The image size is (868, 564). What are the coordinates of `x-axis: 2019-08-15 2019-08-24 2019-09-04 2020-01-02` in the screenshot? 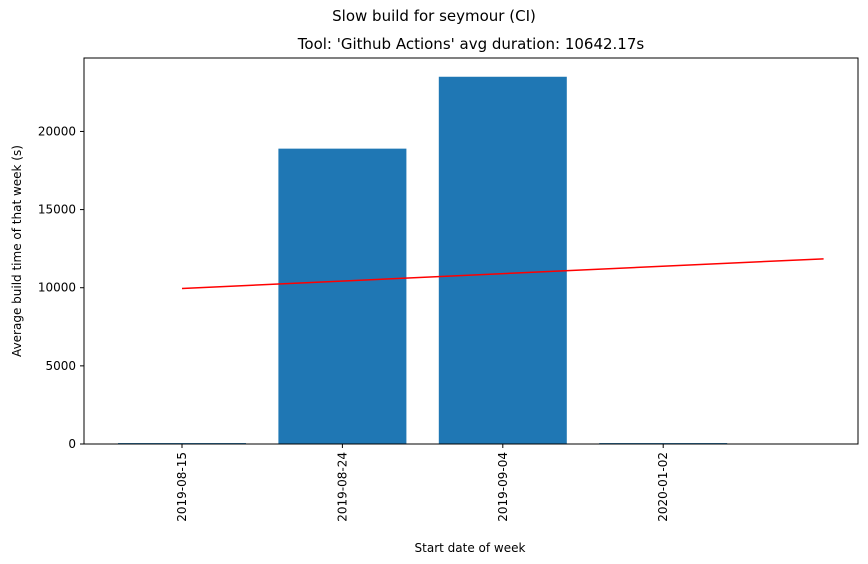 It's located at (422, 483).